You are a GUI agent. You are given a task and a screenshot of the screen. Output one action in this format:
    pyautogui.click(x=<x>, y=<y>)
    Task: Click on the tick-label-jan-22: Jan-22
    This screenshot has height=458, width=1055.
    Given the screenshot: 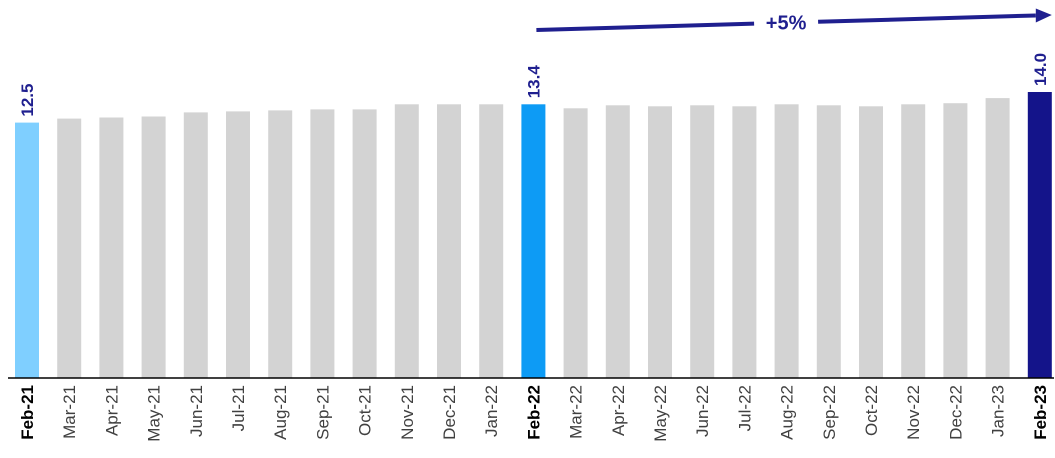 What is the action you would take?
    pyautogui.click(x=491, y=411)
    